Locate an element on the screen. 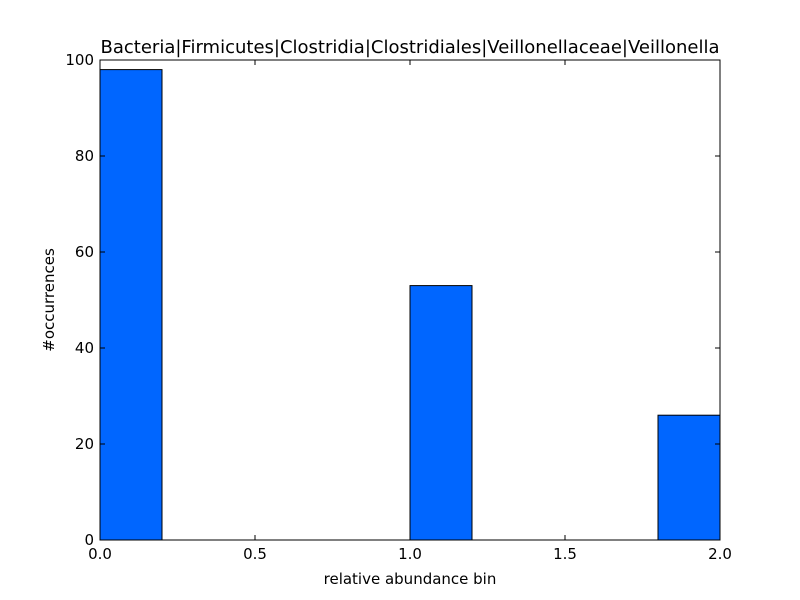 The height and width of the screenshot is (600, 800). y-tick-label: 60 is located at coordinates (84, 252).